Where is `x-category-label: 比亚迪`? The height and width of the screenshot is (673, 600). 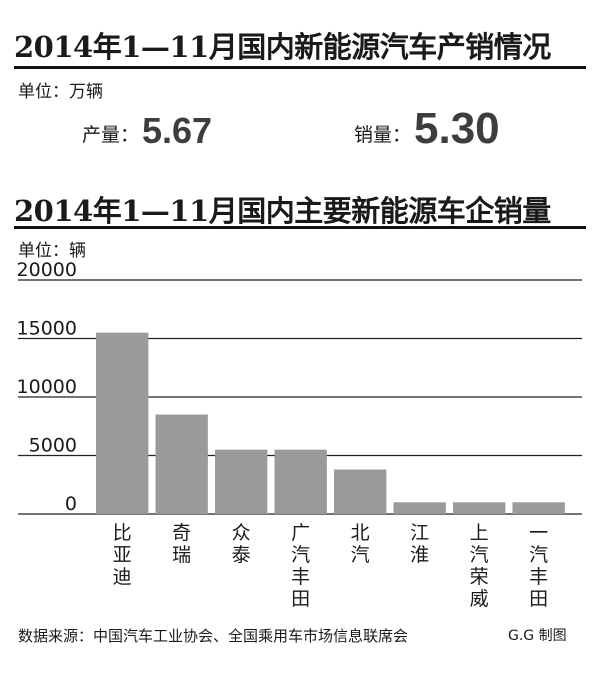 x-category-label: 比亚迪 is located at coordinates (122, 555).